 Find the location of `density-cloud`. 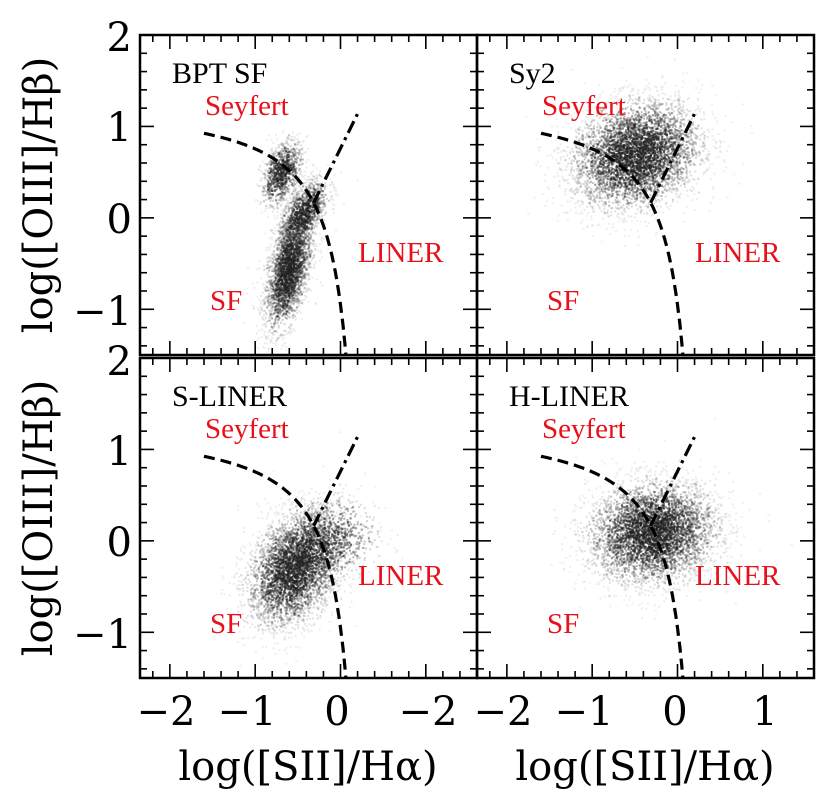

density-cloud is located at coordinates (281, 234).